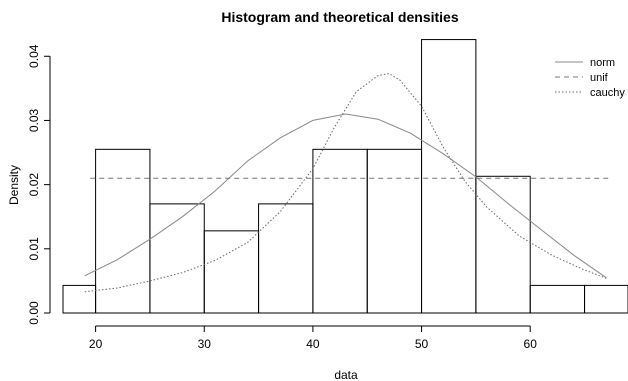 This screenshot has height=381, width=628. Describe the element at coordinates (607, 93) in the screenshot. I see `legend-cauchy-label: cauchy` at that location.